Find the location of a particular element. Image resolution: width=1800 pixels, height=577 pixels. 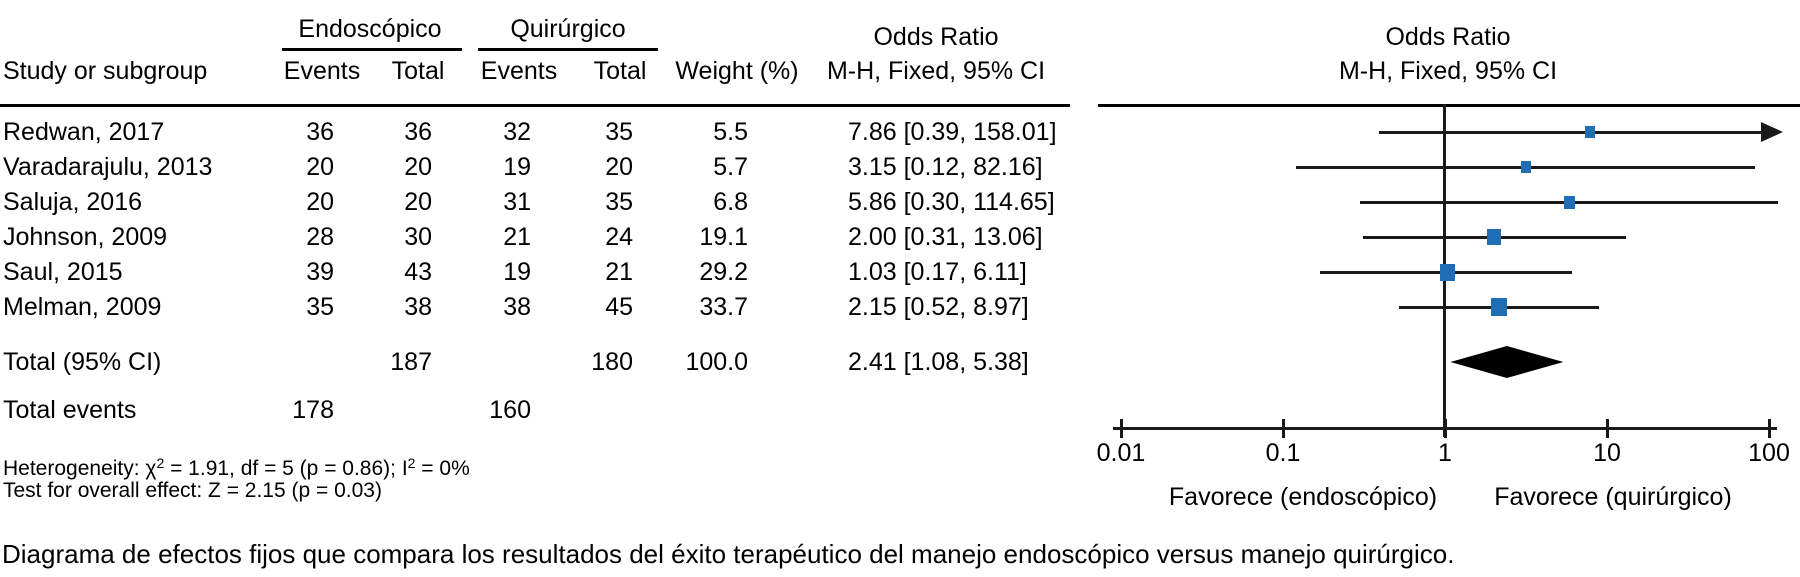

total-row-label: Total (95% CI) is located at coordinates (82, 362).